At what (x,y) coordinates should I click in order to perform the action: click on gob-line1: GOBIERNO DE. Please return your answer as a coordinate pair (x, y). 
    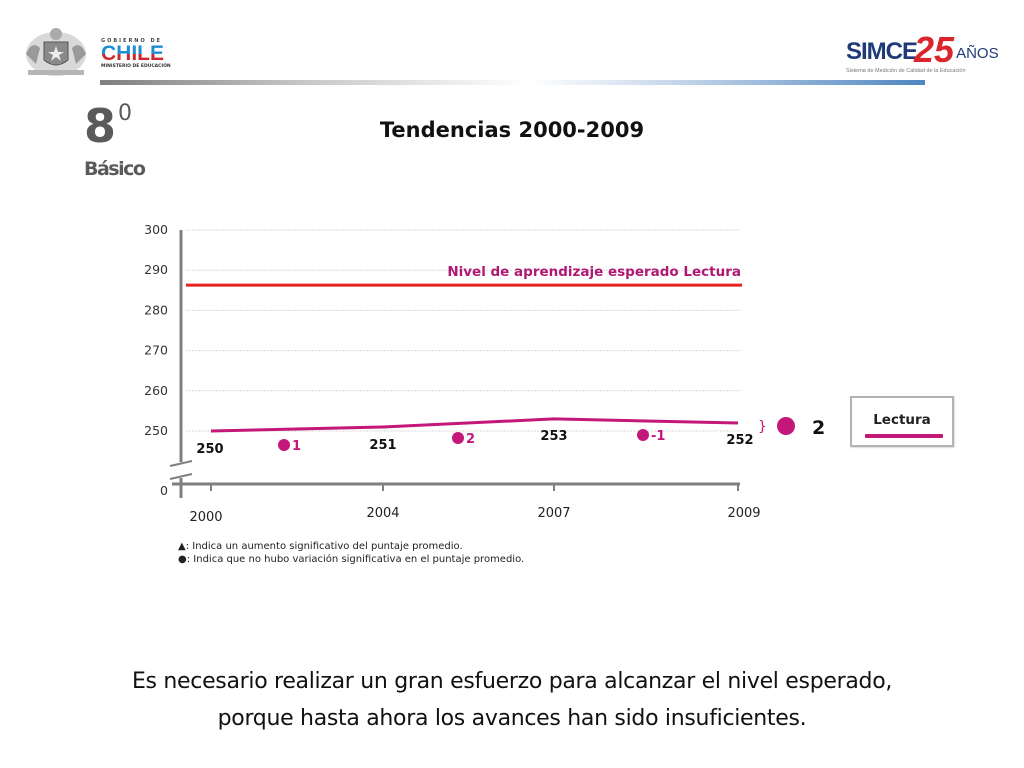
    Looking at the image, I should click on (132, 41).